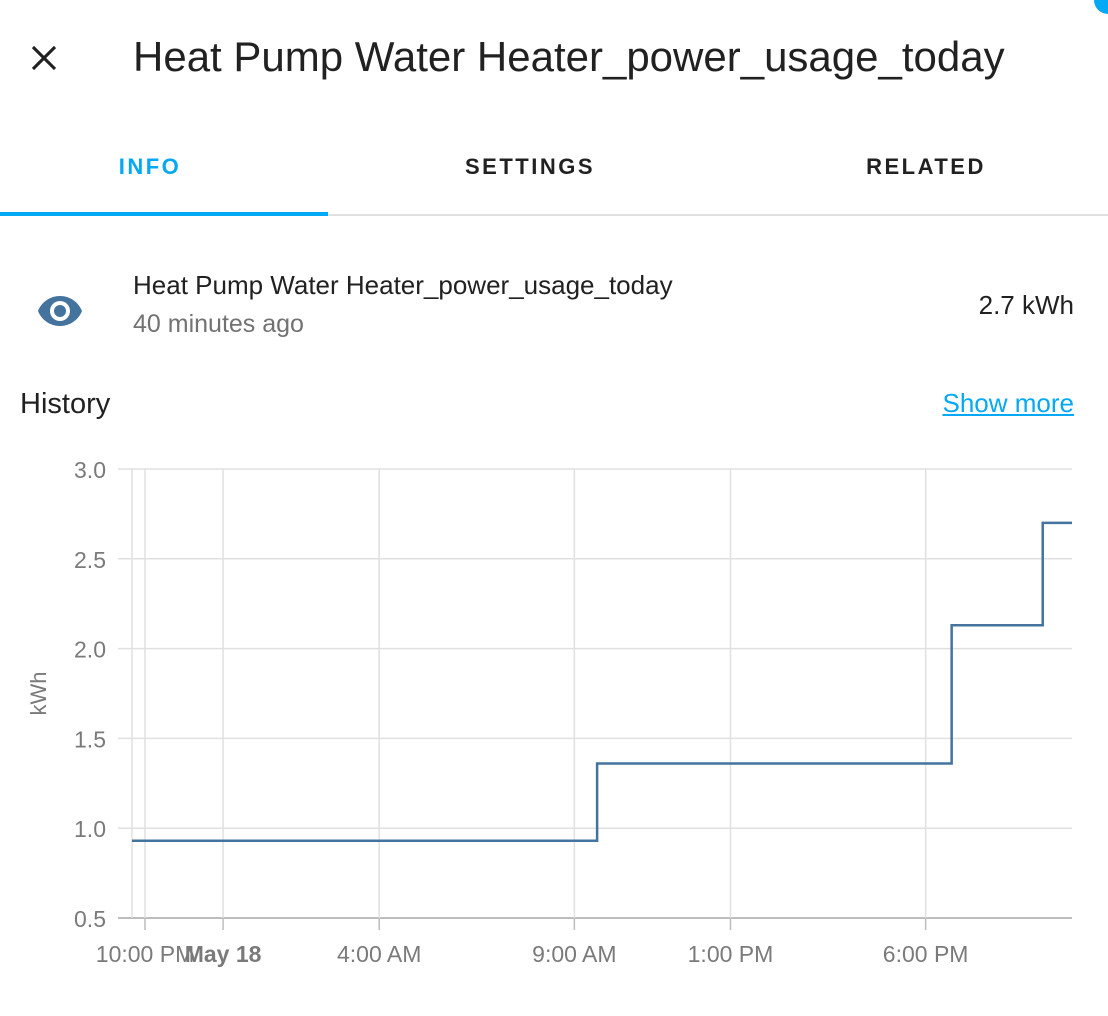 The width and height of the screenshot is (1108, 1016). What do you see at coordinates (529, 166) in the screenshot?
I see `tab-settings: SETTINGS` at bounding box center [529, 166].